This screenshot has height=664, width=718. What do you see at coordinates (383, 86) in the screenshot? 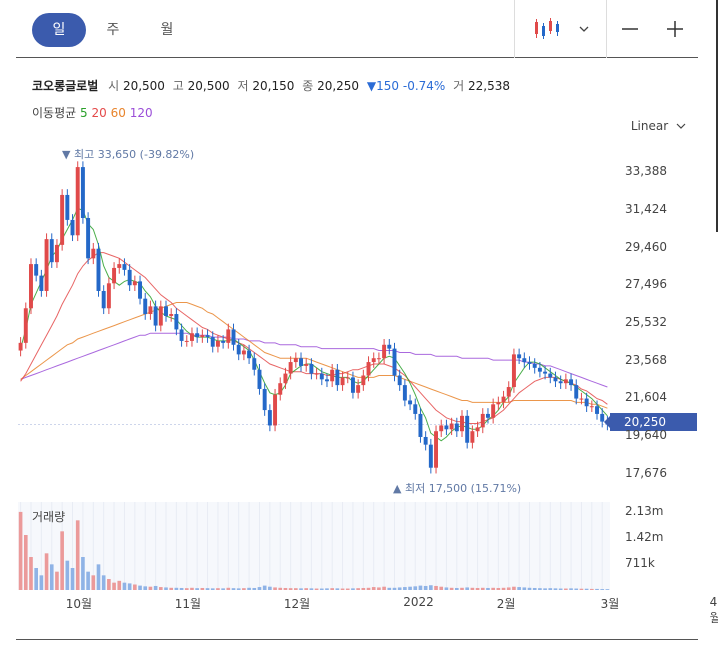
I see `change-value: ▼150` at bounding box center [383, 86].